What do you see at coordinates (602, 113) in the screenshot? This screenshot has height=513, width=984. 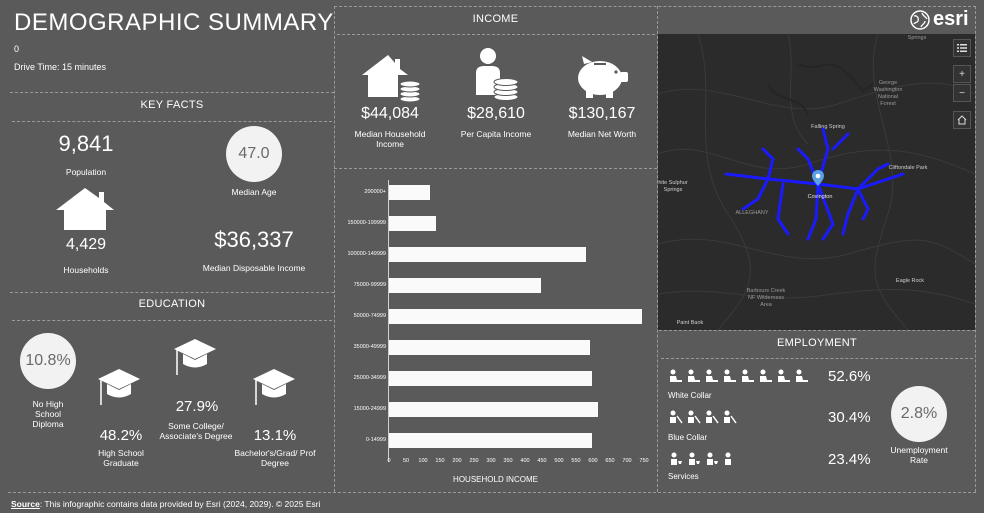 I see `net-worth-value: $130,167` at bounding box center [602, 113].